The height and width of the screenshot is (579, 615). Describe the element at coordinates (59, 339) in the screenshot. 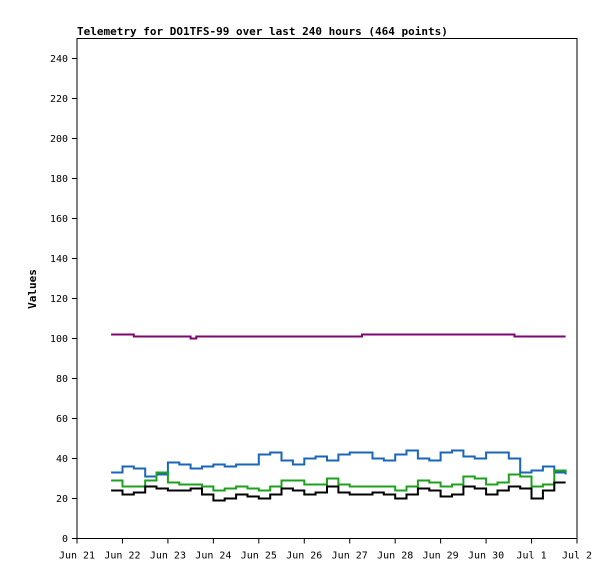

I see `y-tick-label: 100` at that location.